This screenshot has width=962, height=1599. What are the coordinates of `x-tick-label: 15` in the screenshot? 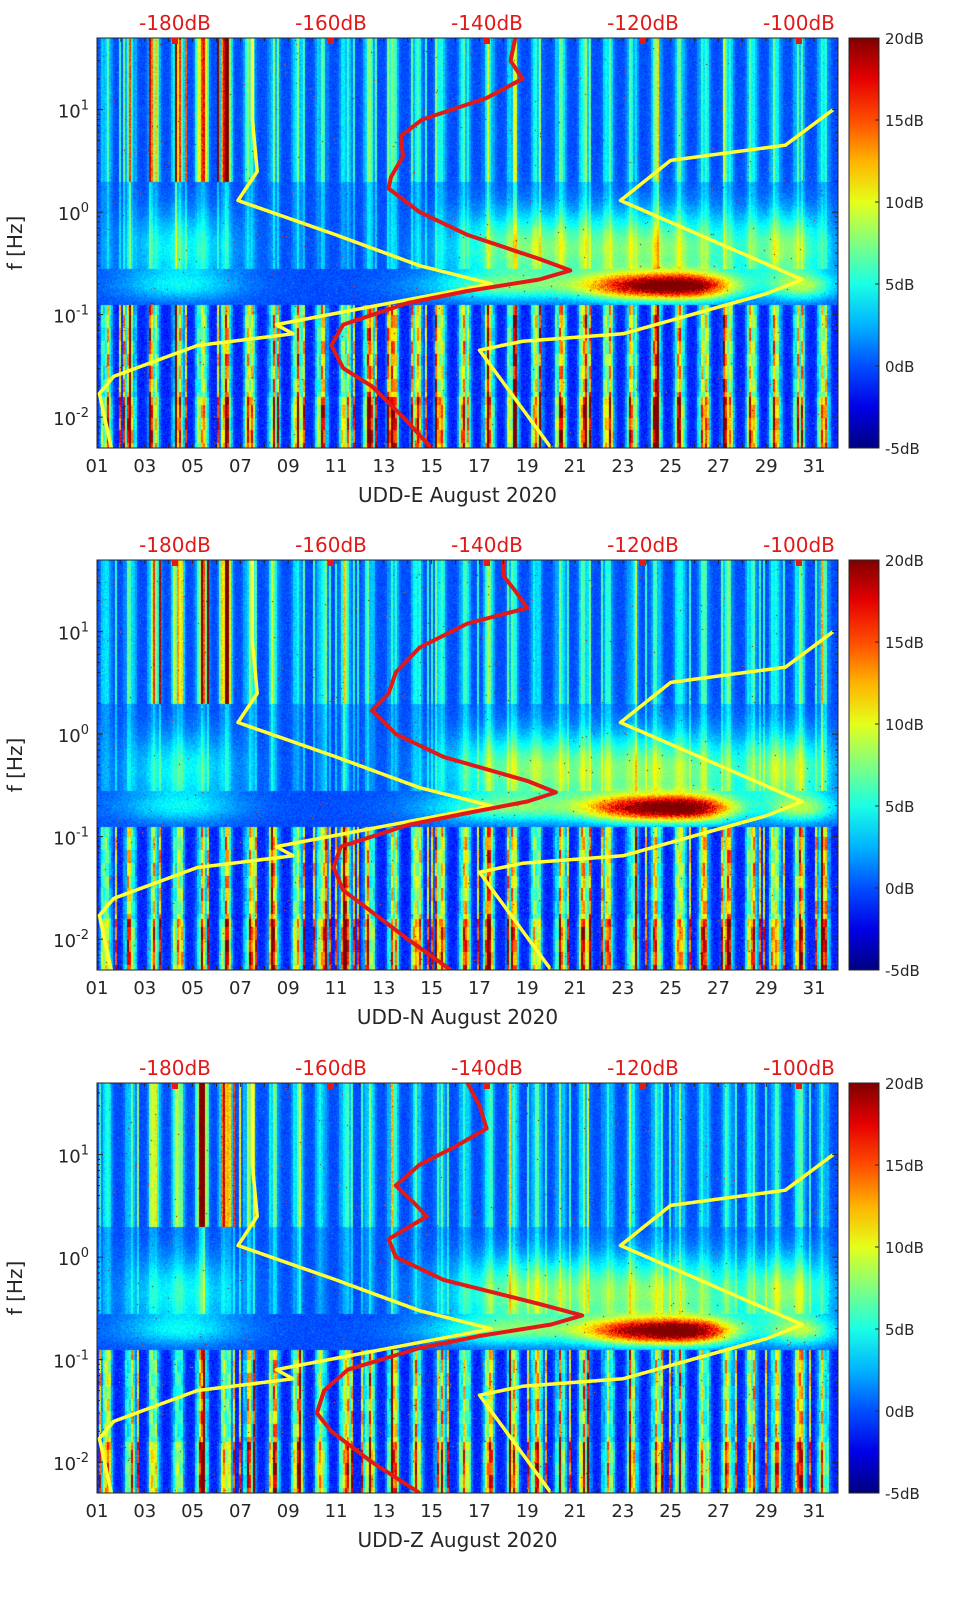 It's located at (431, 1511).